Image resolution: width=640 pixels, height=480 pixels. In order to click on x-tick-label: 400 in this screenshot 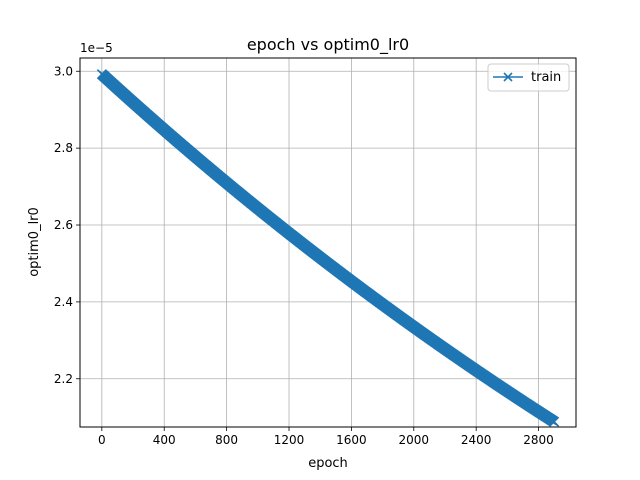, I will do `click(164, 440)`.